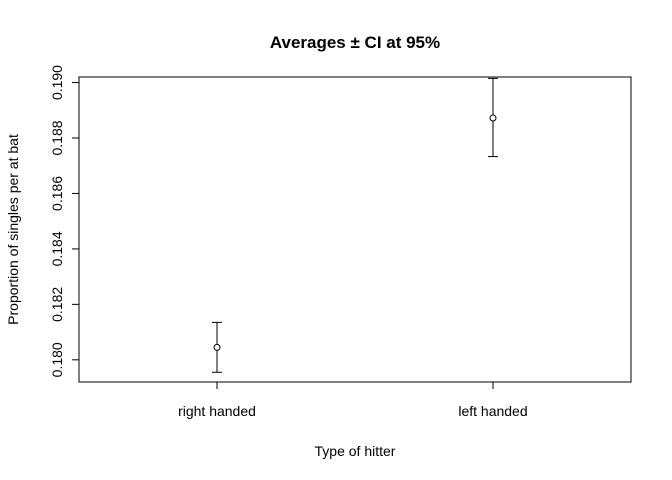  What do you see at coordinates (57, 82) in the screenshot?
I see `y-tick-label: 0.190` at bounding box center [57, 82].